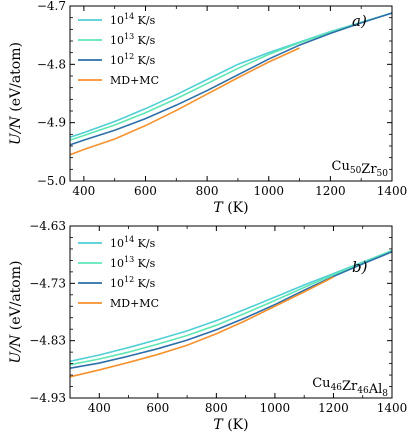 This screenshot has height=436, width=408. What do you see at coordinates (47, 398) in the screenshot?
I see `y-tick-label: −4.93` at bounding box center [47, 398].